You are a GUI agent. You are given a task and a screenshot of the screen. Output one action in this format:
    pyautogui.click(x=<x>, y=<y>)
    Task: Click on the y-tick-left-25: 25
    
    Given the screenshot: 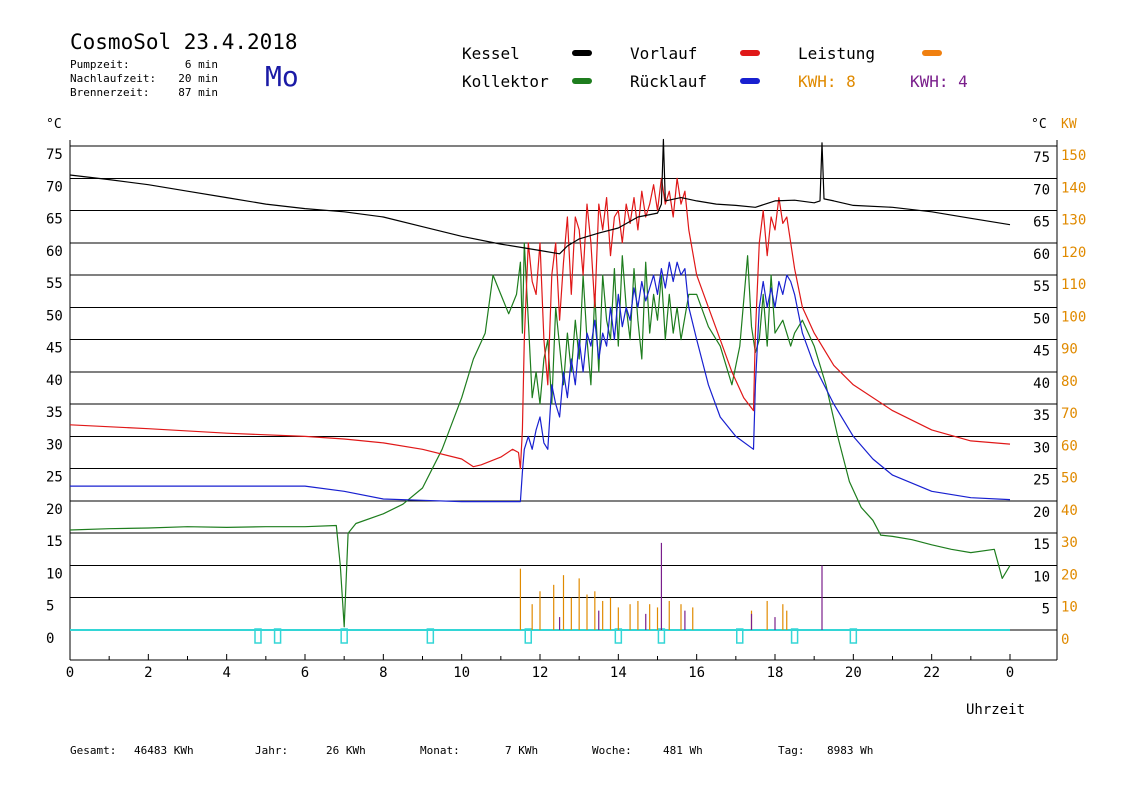 What is the action you would take?
    pyautogui.click(x=54, y=478)
    